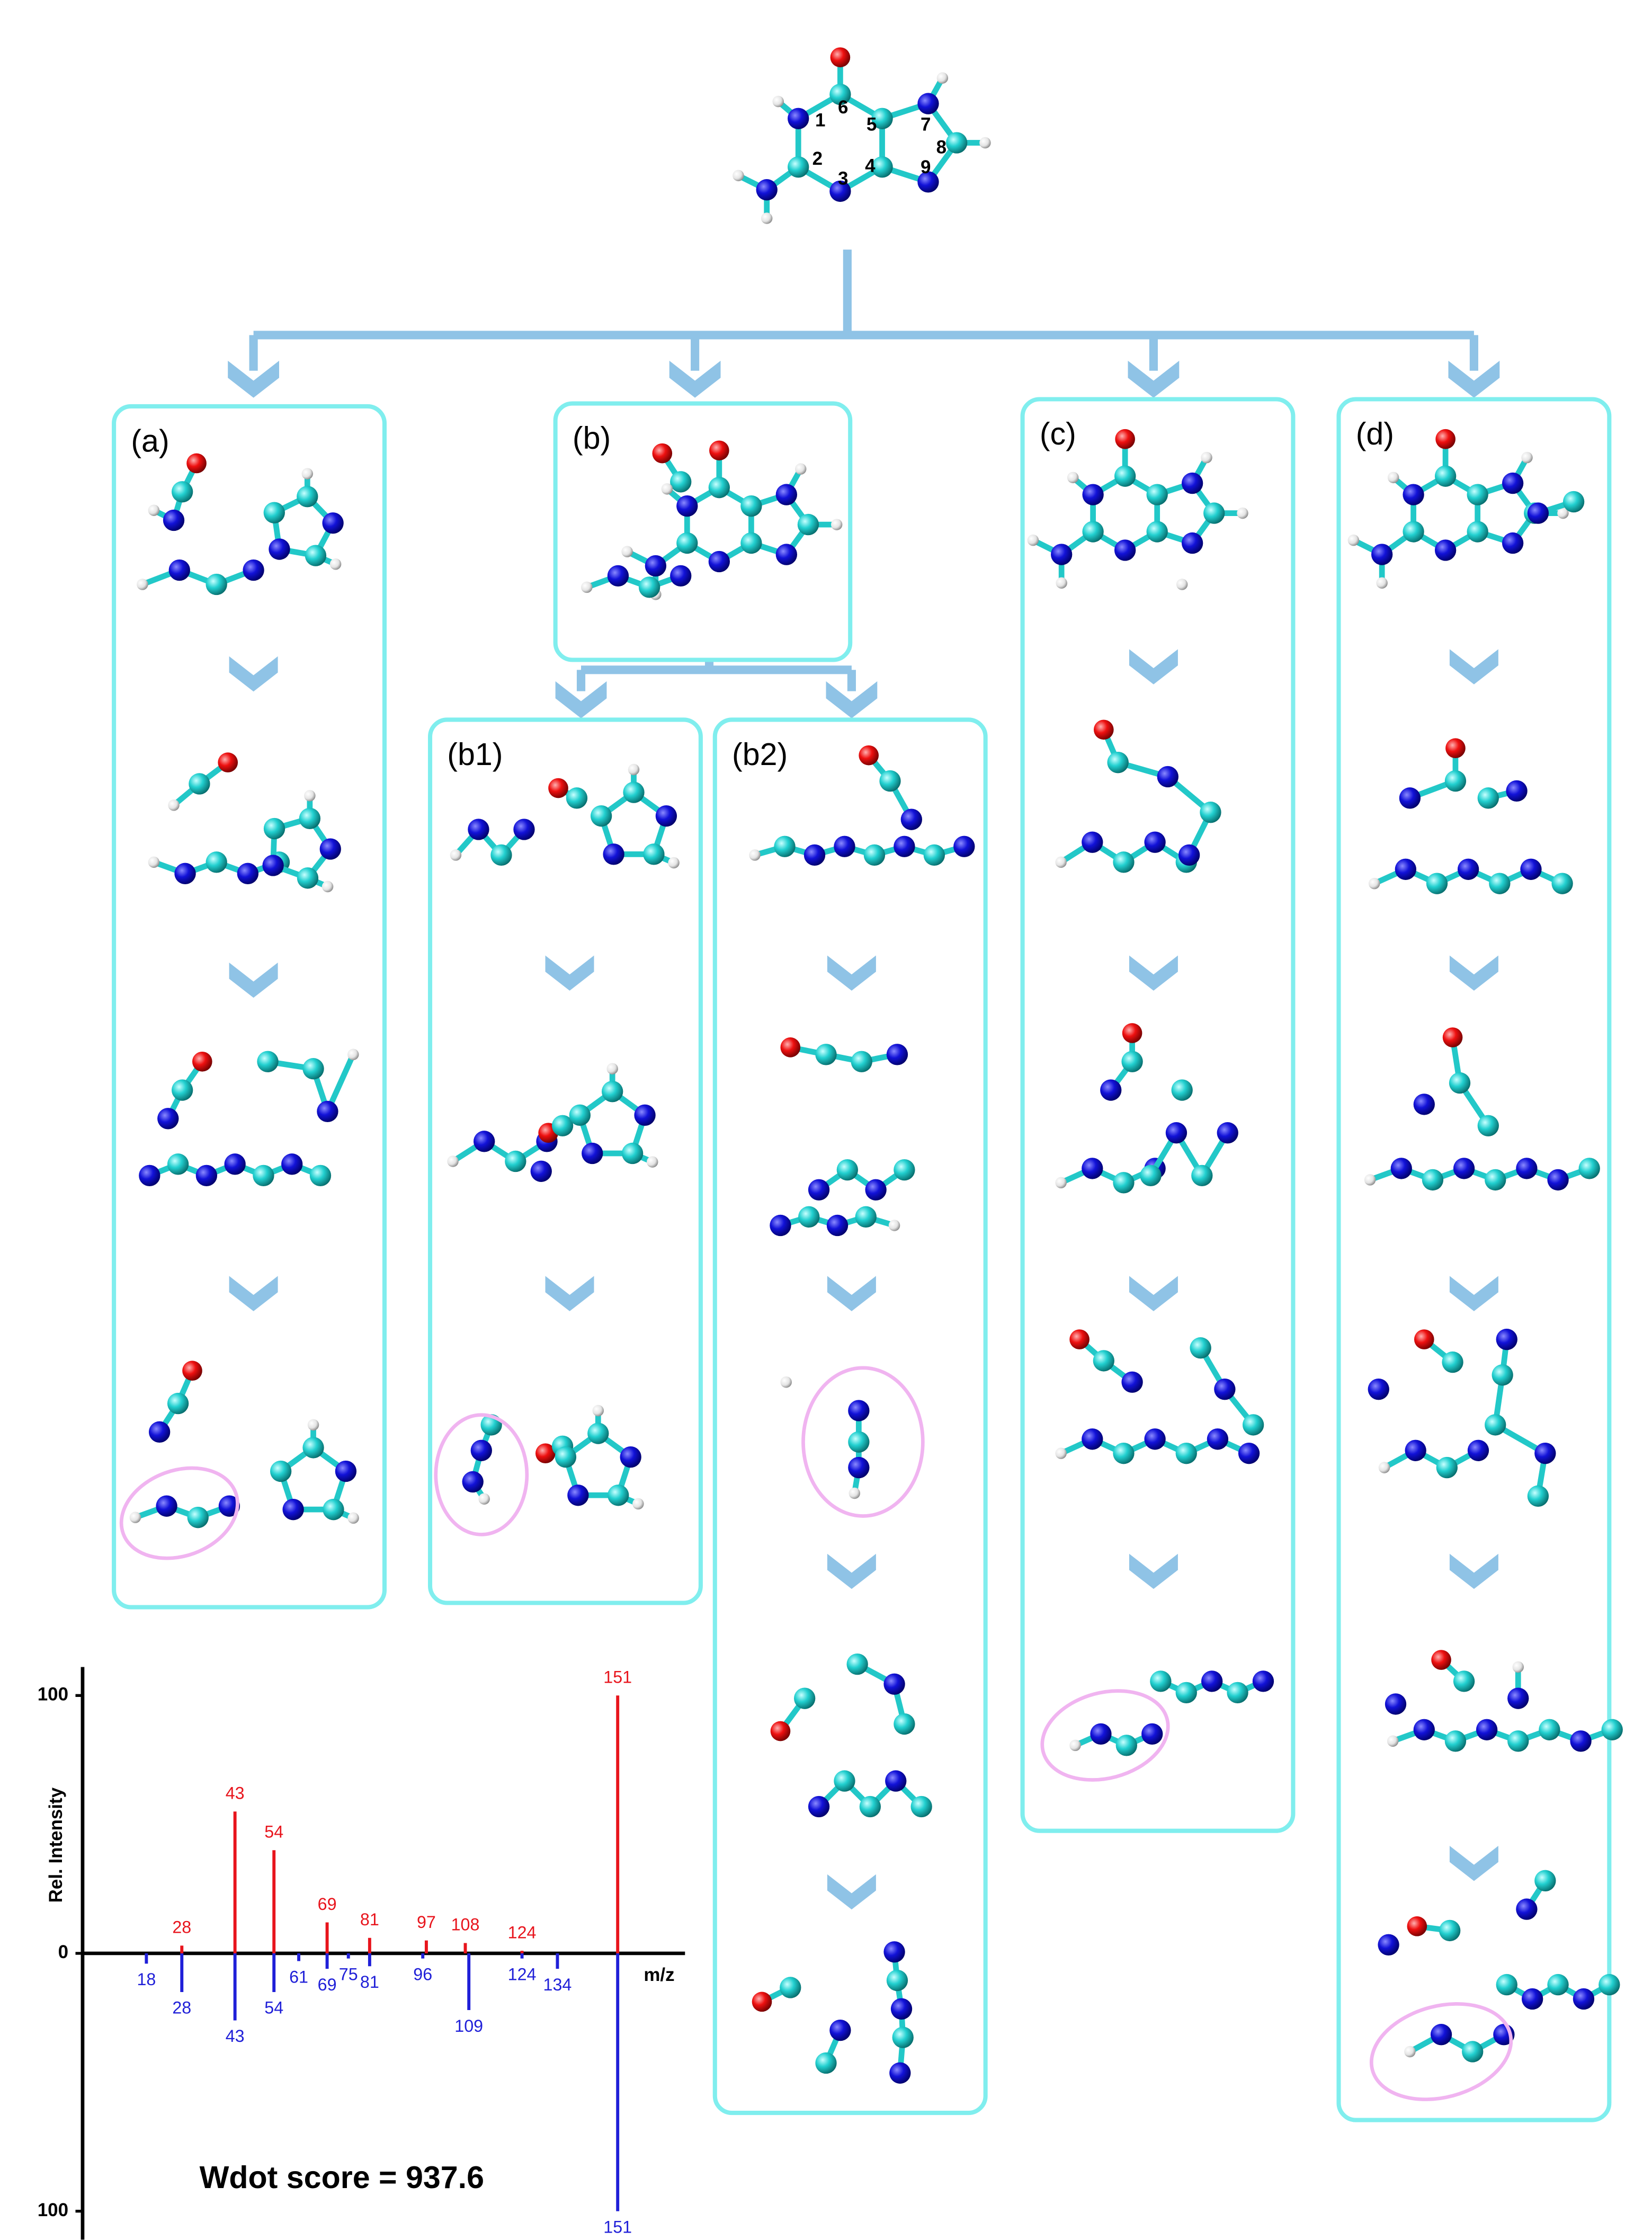 This screenshot has height=2240, width=1652. What do you see at coordinates (843, 178) in the screenshot?
I see `atom-number: 3` at bounding box center [843, 178].